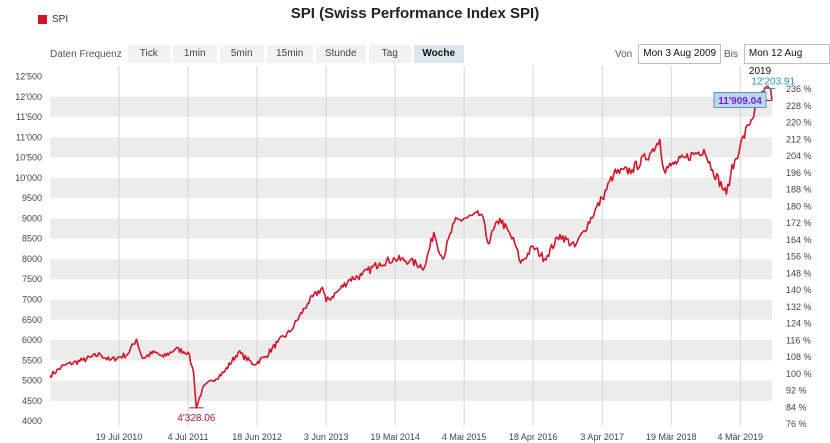  What do you see at coordinates (799, 139) in the screenshot?
I see `y-right-tick-label: 212 %` at bounding box center [799, 139].